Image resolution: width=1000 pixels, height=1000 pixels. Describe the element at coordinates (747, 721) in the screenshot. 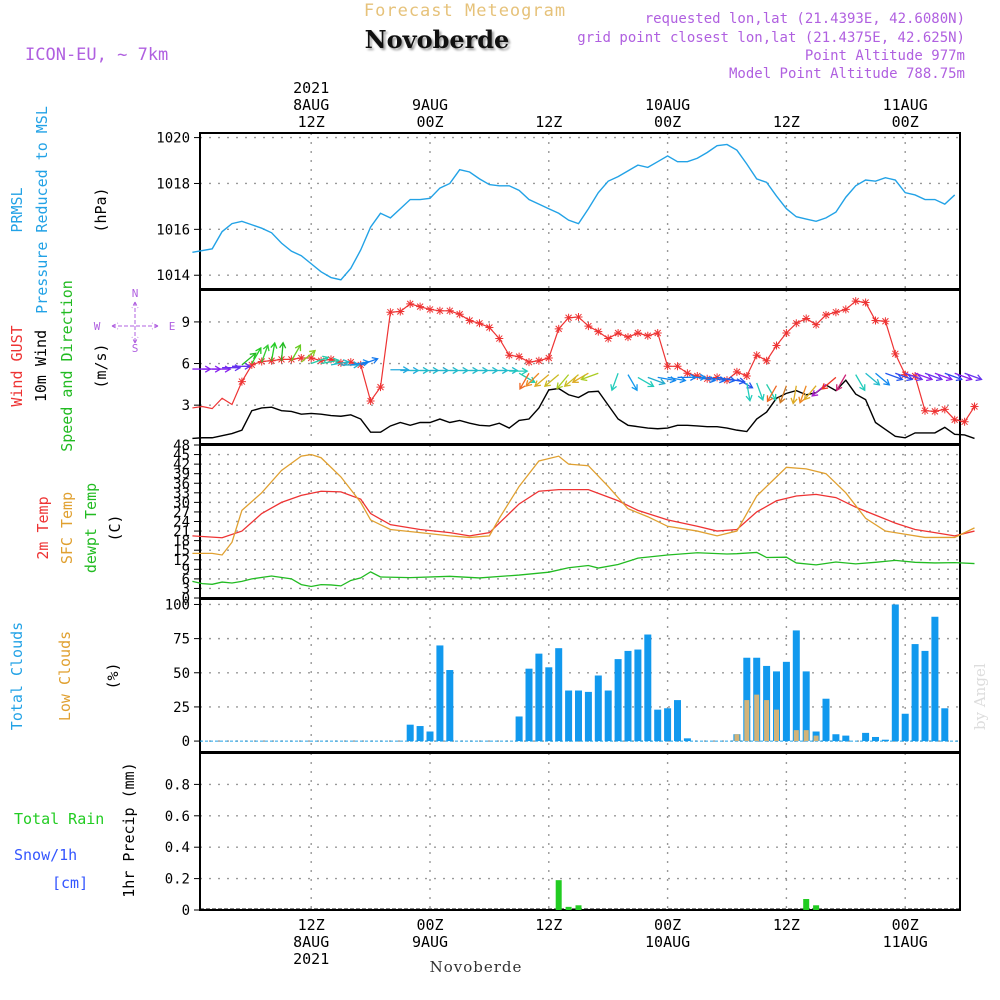

I see `bar-low-clouds` at that location.